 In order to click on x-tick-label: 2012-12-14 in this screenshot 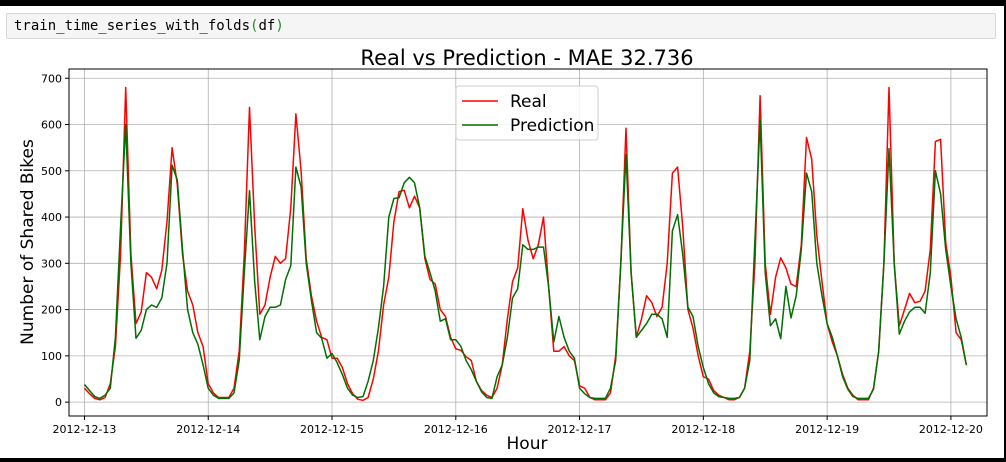, I will do `click(208, 429)`.